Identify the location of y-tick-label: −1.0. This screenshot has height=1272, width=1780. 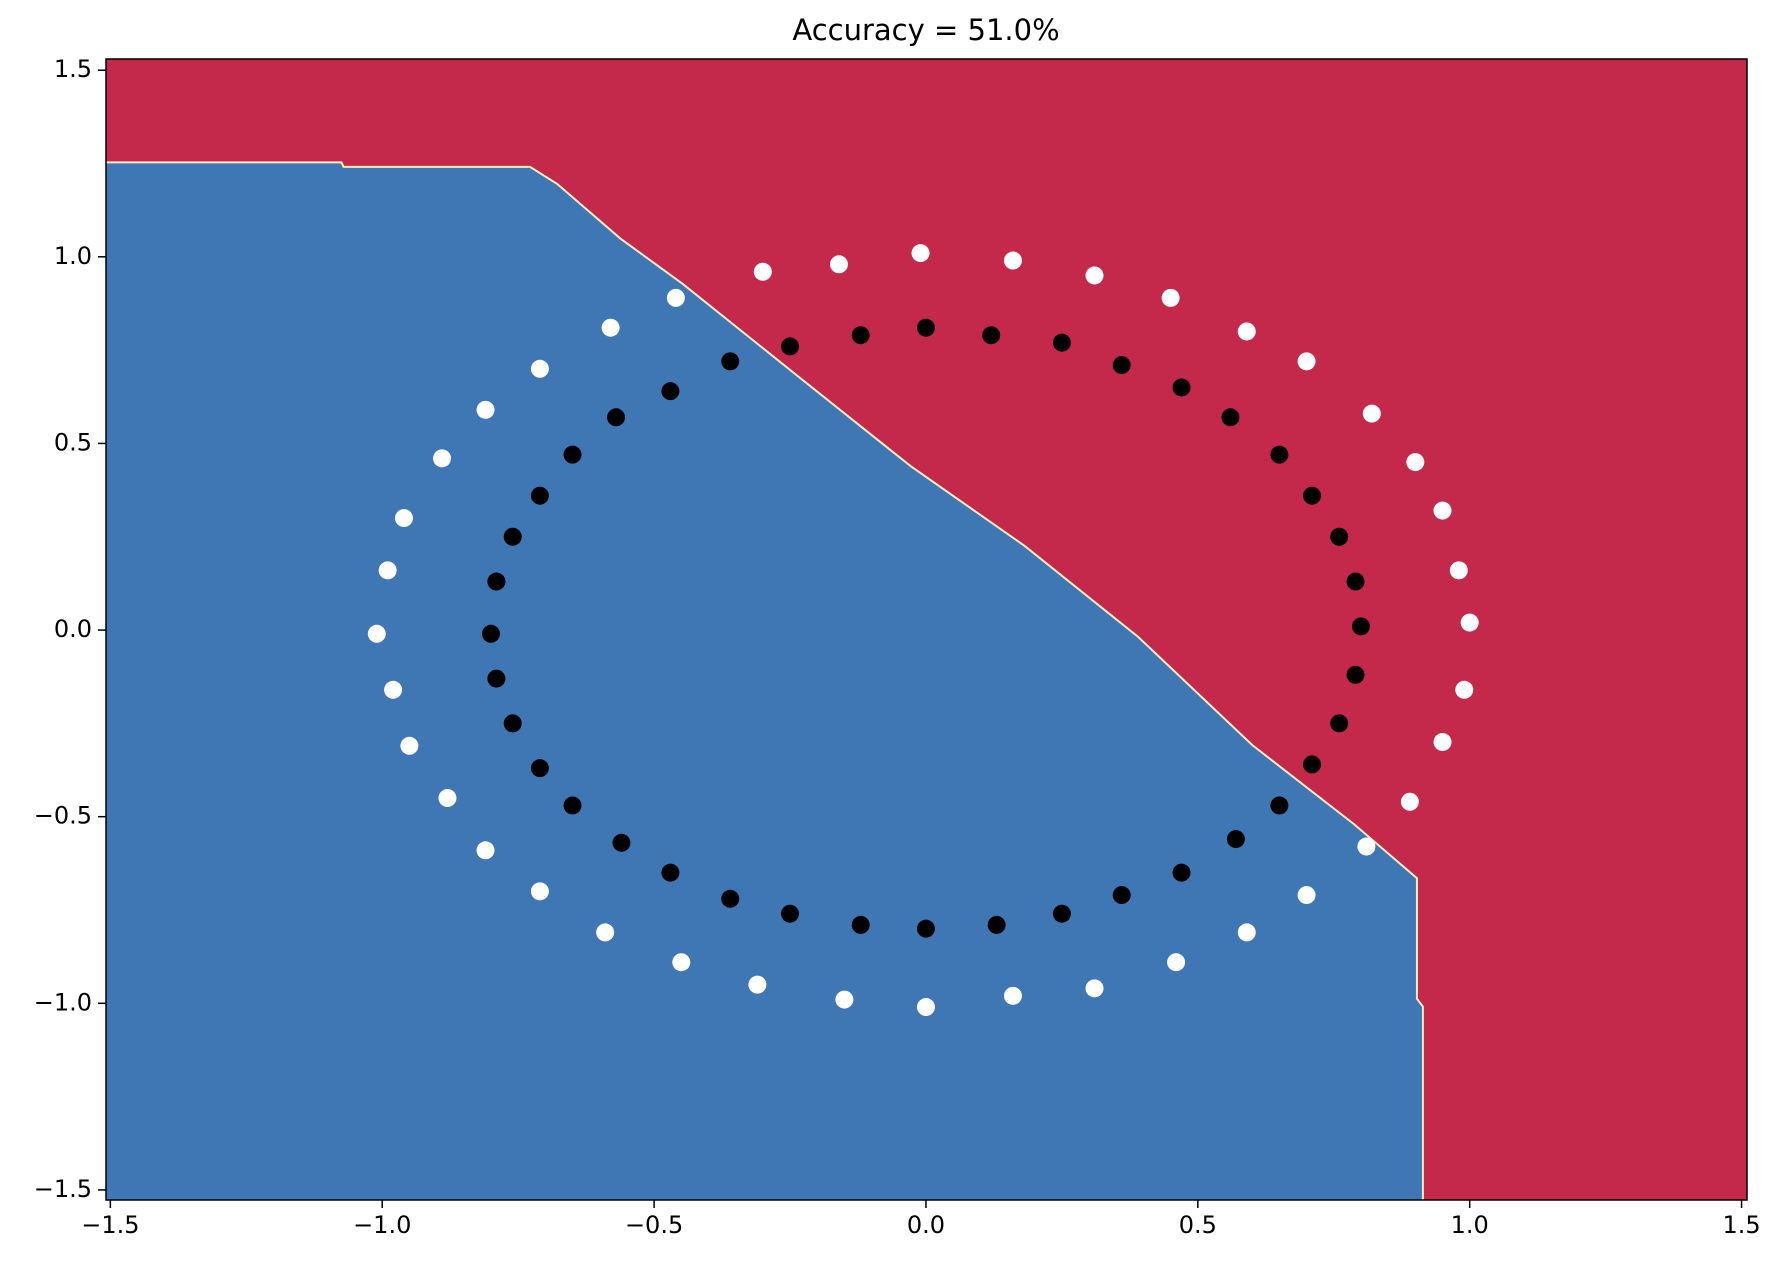
(63, 1002).